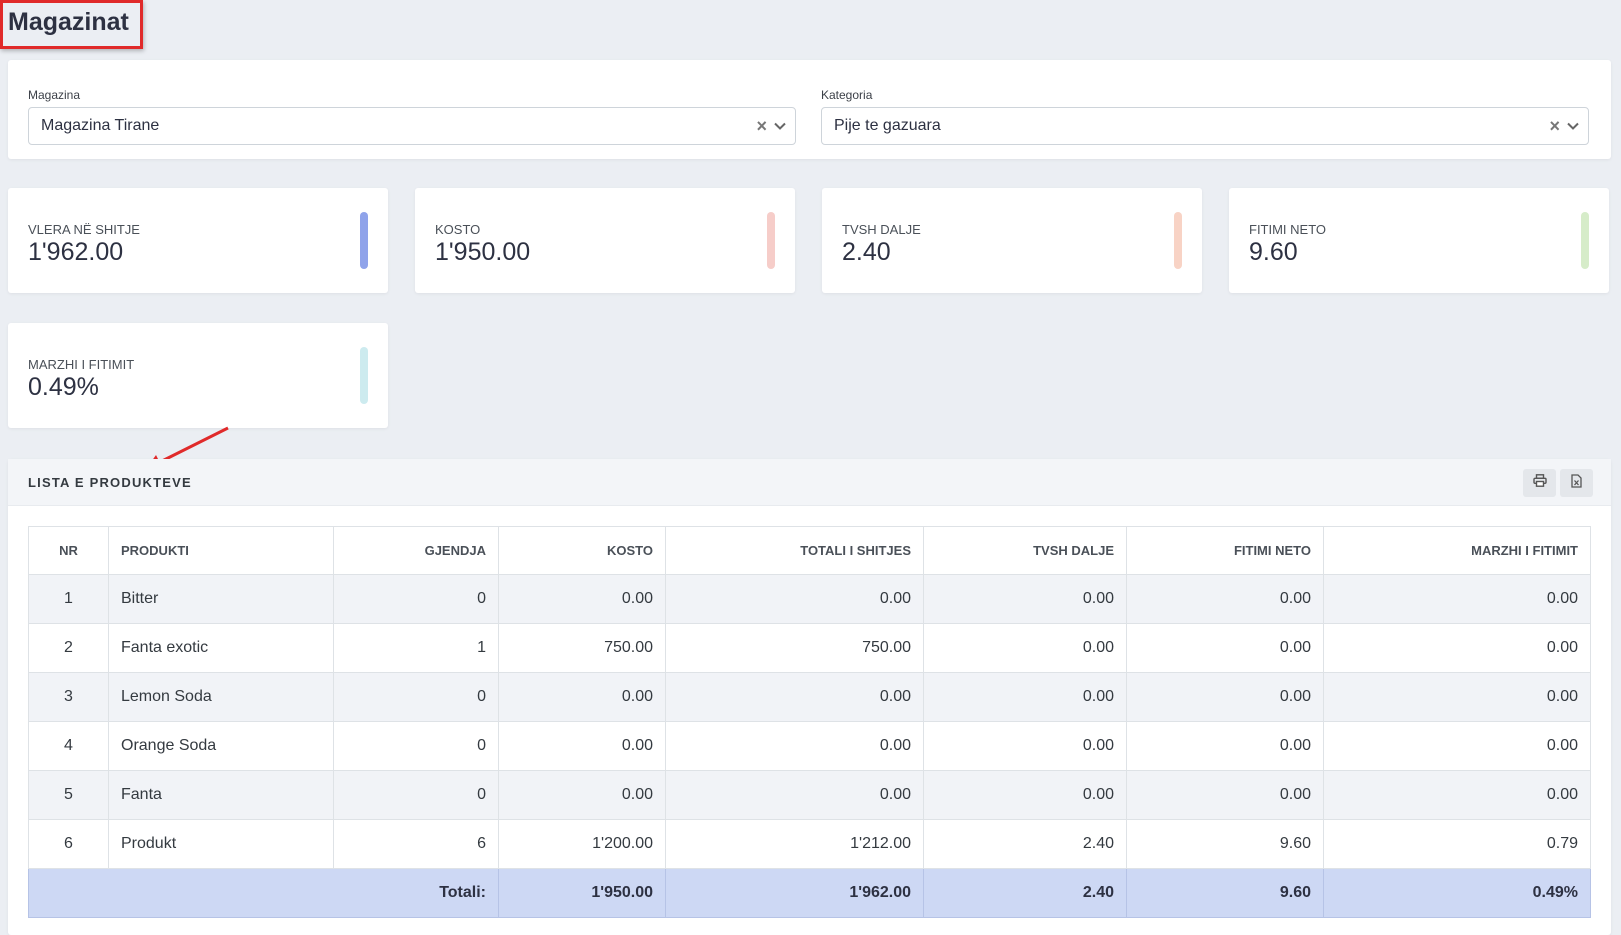 The width and height of the screenshot is (1621, 935). I want to click on product-name-cell: Bitter, so click(221, 599).